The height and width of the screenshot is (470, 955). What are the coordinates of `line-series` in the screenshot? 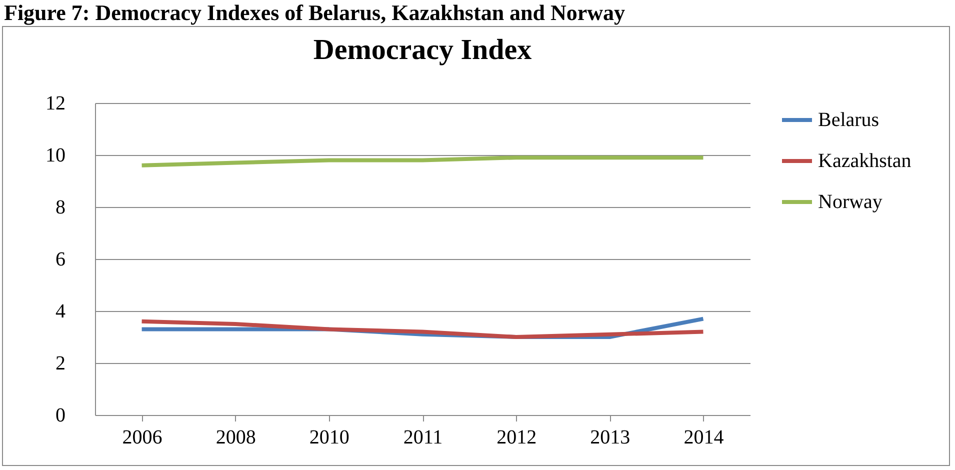 It's located at (423, 162).